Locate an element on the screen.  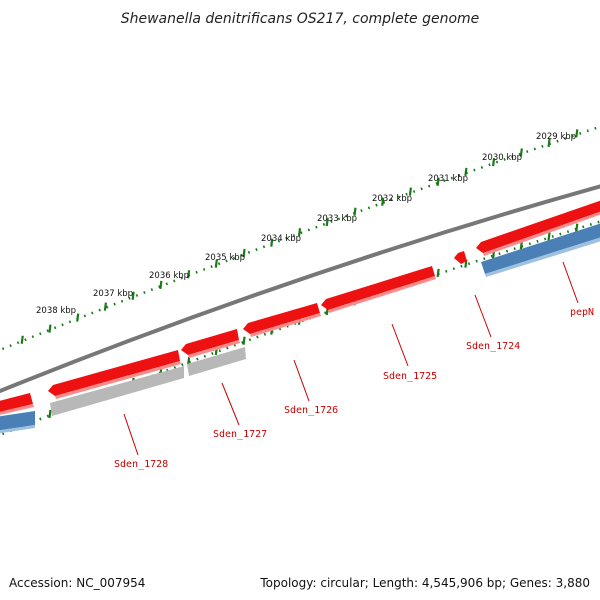
leader-sden1727 is located at coordinates (230, 404).